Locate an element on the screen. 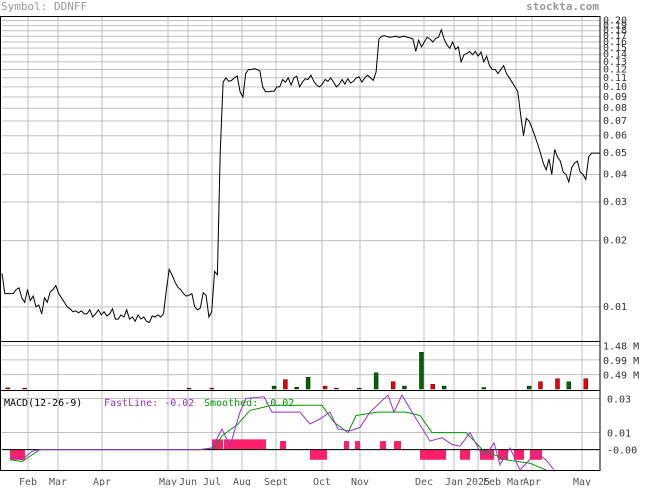 Image resolution: width=655 pixels, height=490 pixels. macd-smoothed-legend: Smoothed: -0.02 is located at coordinates (249, 403).